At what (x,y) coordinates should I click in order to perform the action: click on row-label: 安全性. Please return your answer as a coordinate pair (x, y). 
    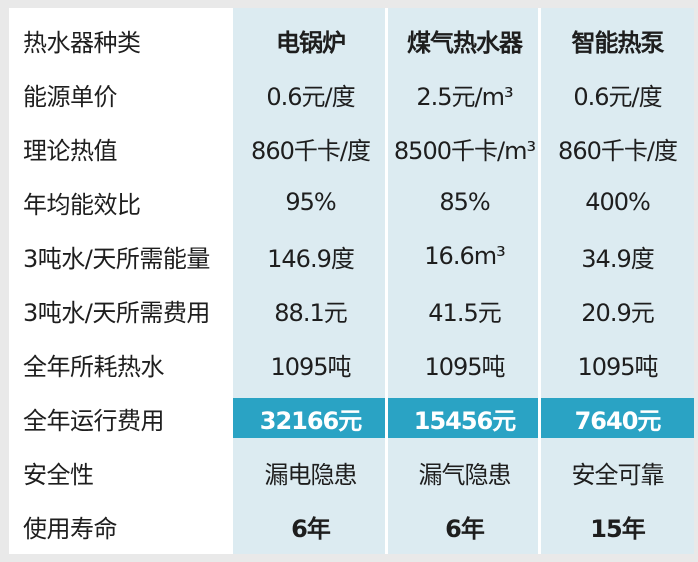
    Looking at the image, I should click on (58, 474).